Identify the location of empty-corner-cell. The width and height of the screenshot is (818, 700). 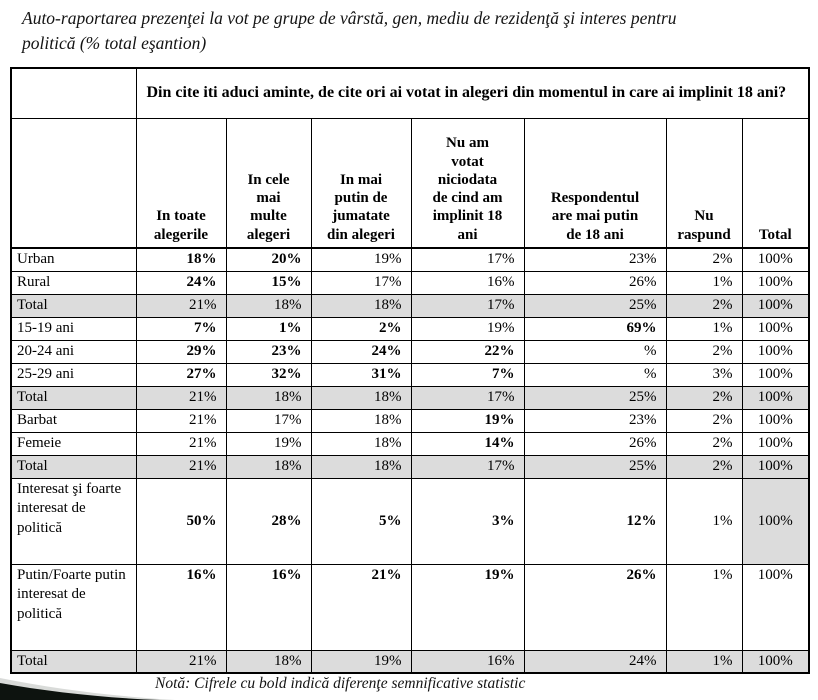
(73, 93).